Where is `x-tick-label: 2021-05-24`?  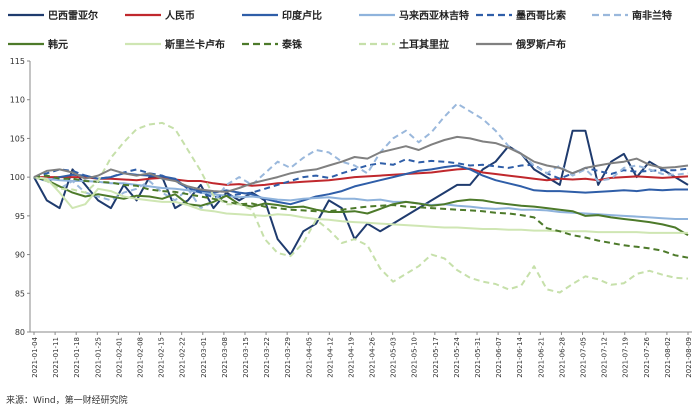
x-tick-label: 2021-05-24 is located at coordinates (457, 356).